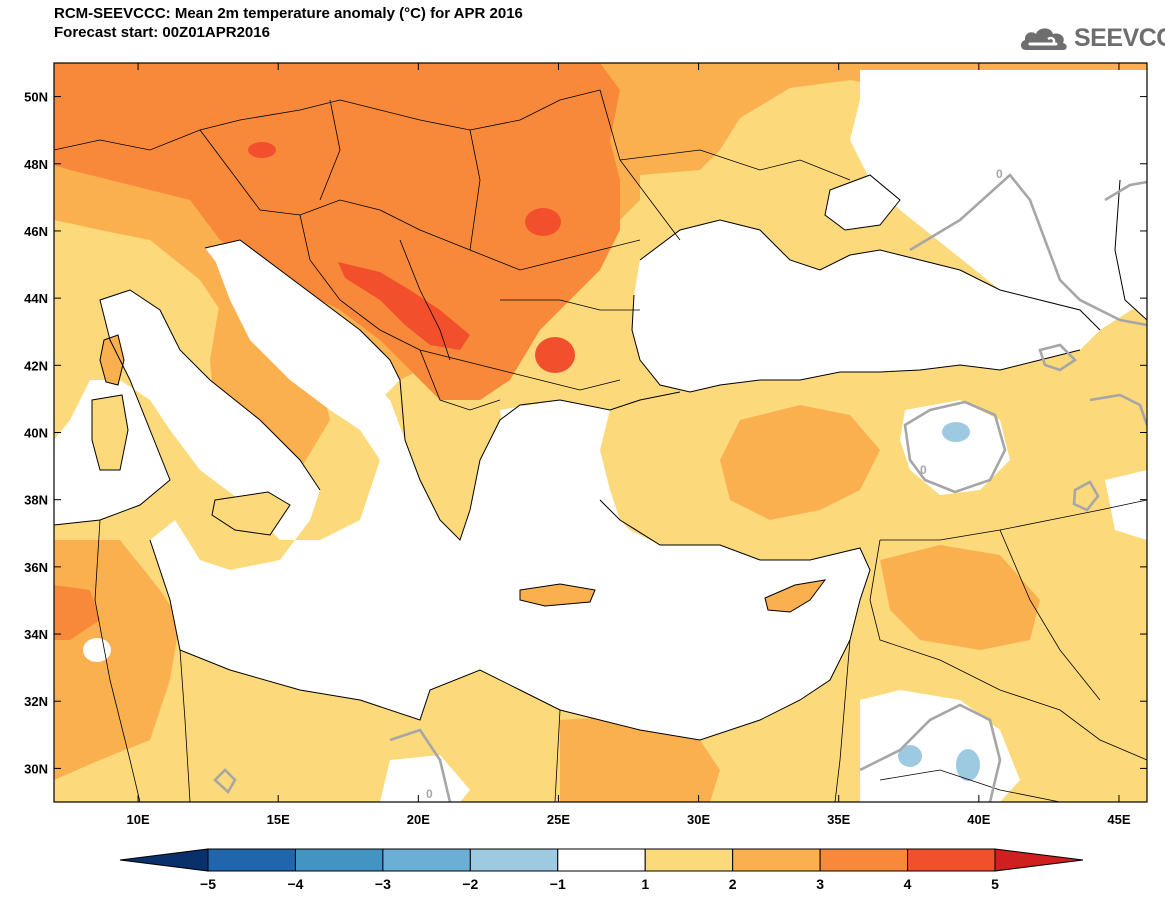  What do you see at coordinates (1043, 39) in the screenshot?
I see `cloud-icon` at bounding box center [1043, 39].